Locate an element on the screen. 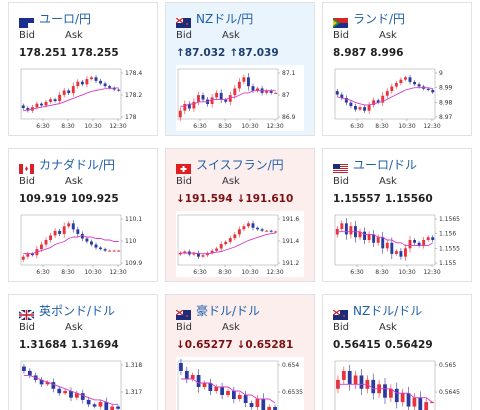  currency-pair-link: 豪ドル/ドル is located at coordinates (228, 310).